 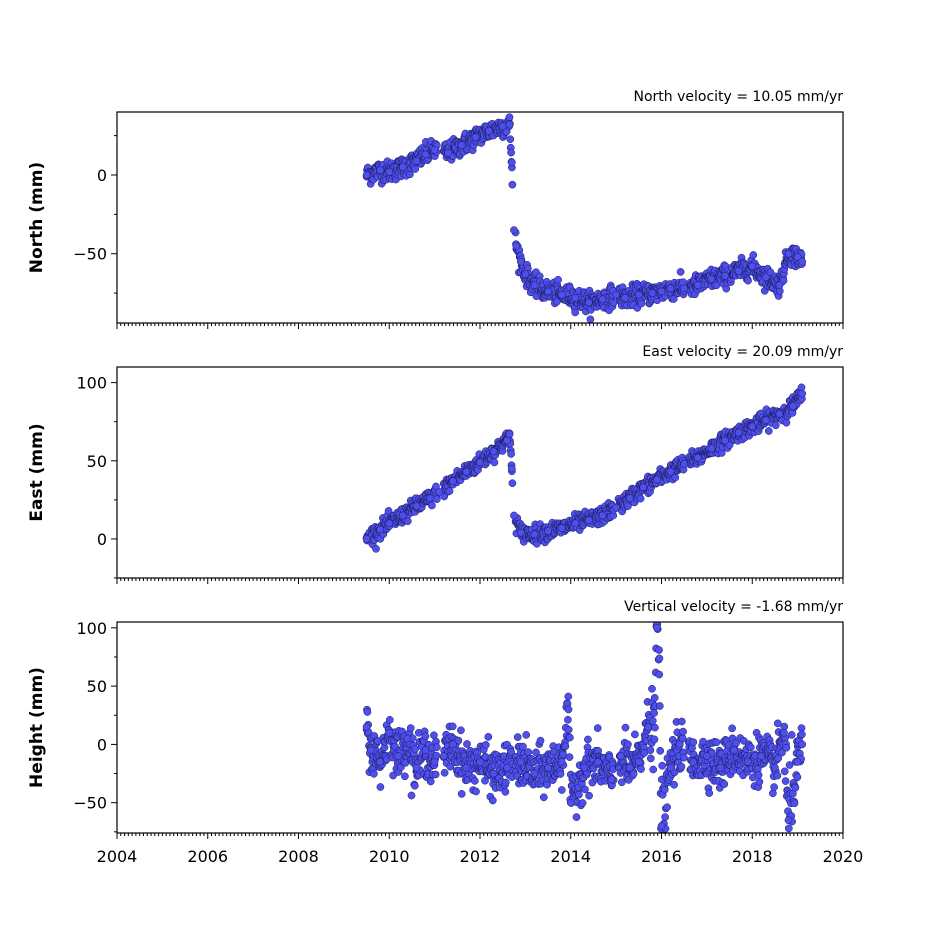 What do you see at coordinates (389, 856) in the screenshot?
I see `x-tick-label: 2010` at bounding box center [389, 856].